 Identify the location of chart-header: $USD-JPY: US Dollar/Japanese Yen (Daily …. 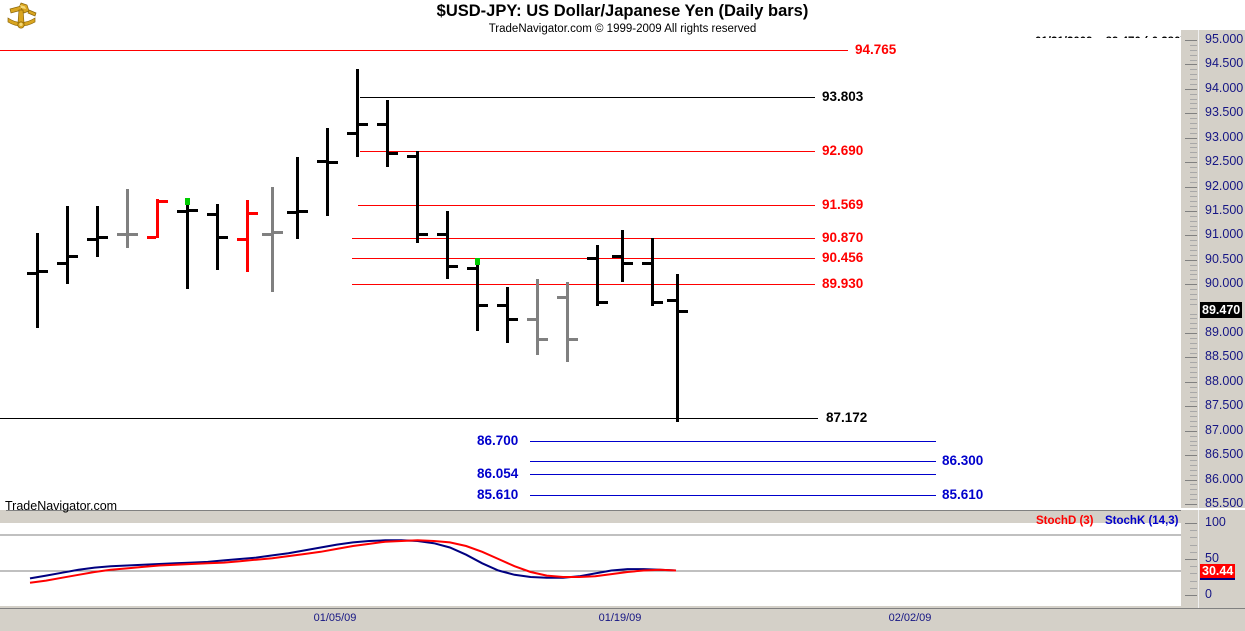
(622, 17).